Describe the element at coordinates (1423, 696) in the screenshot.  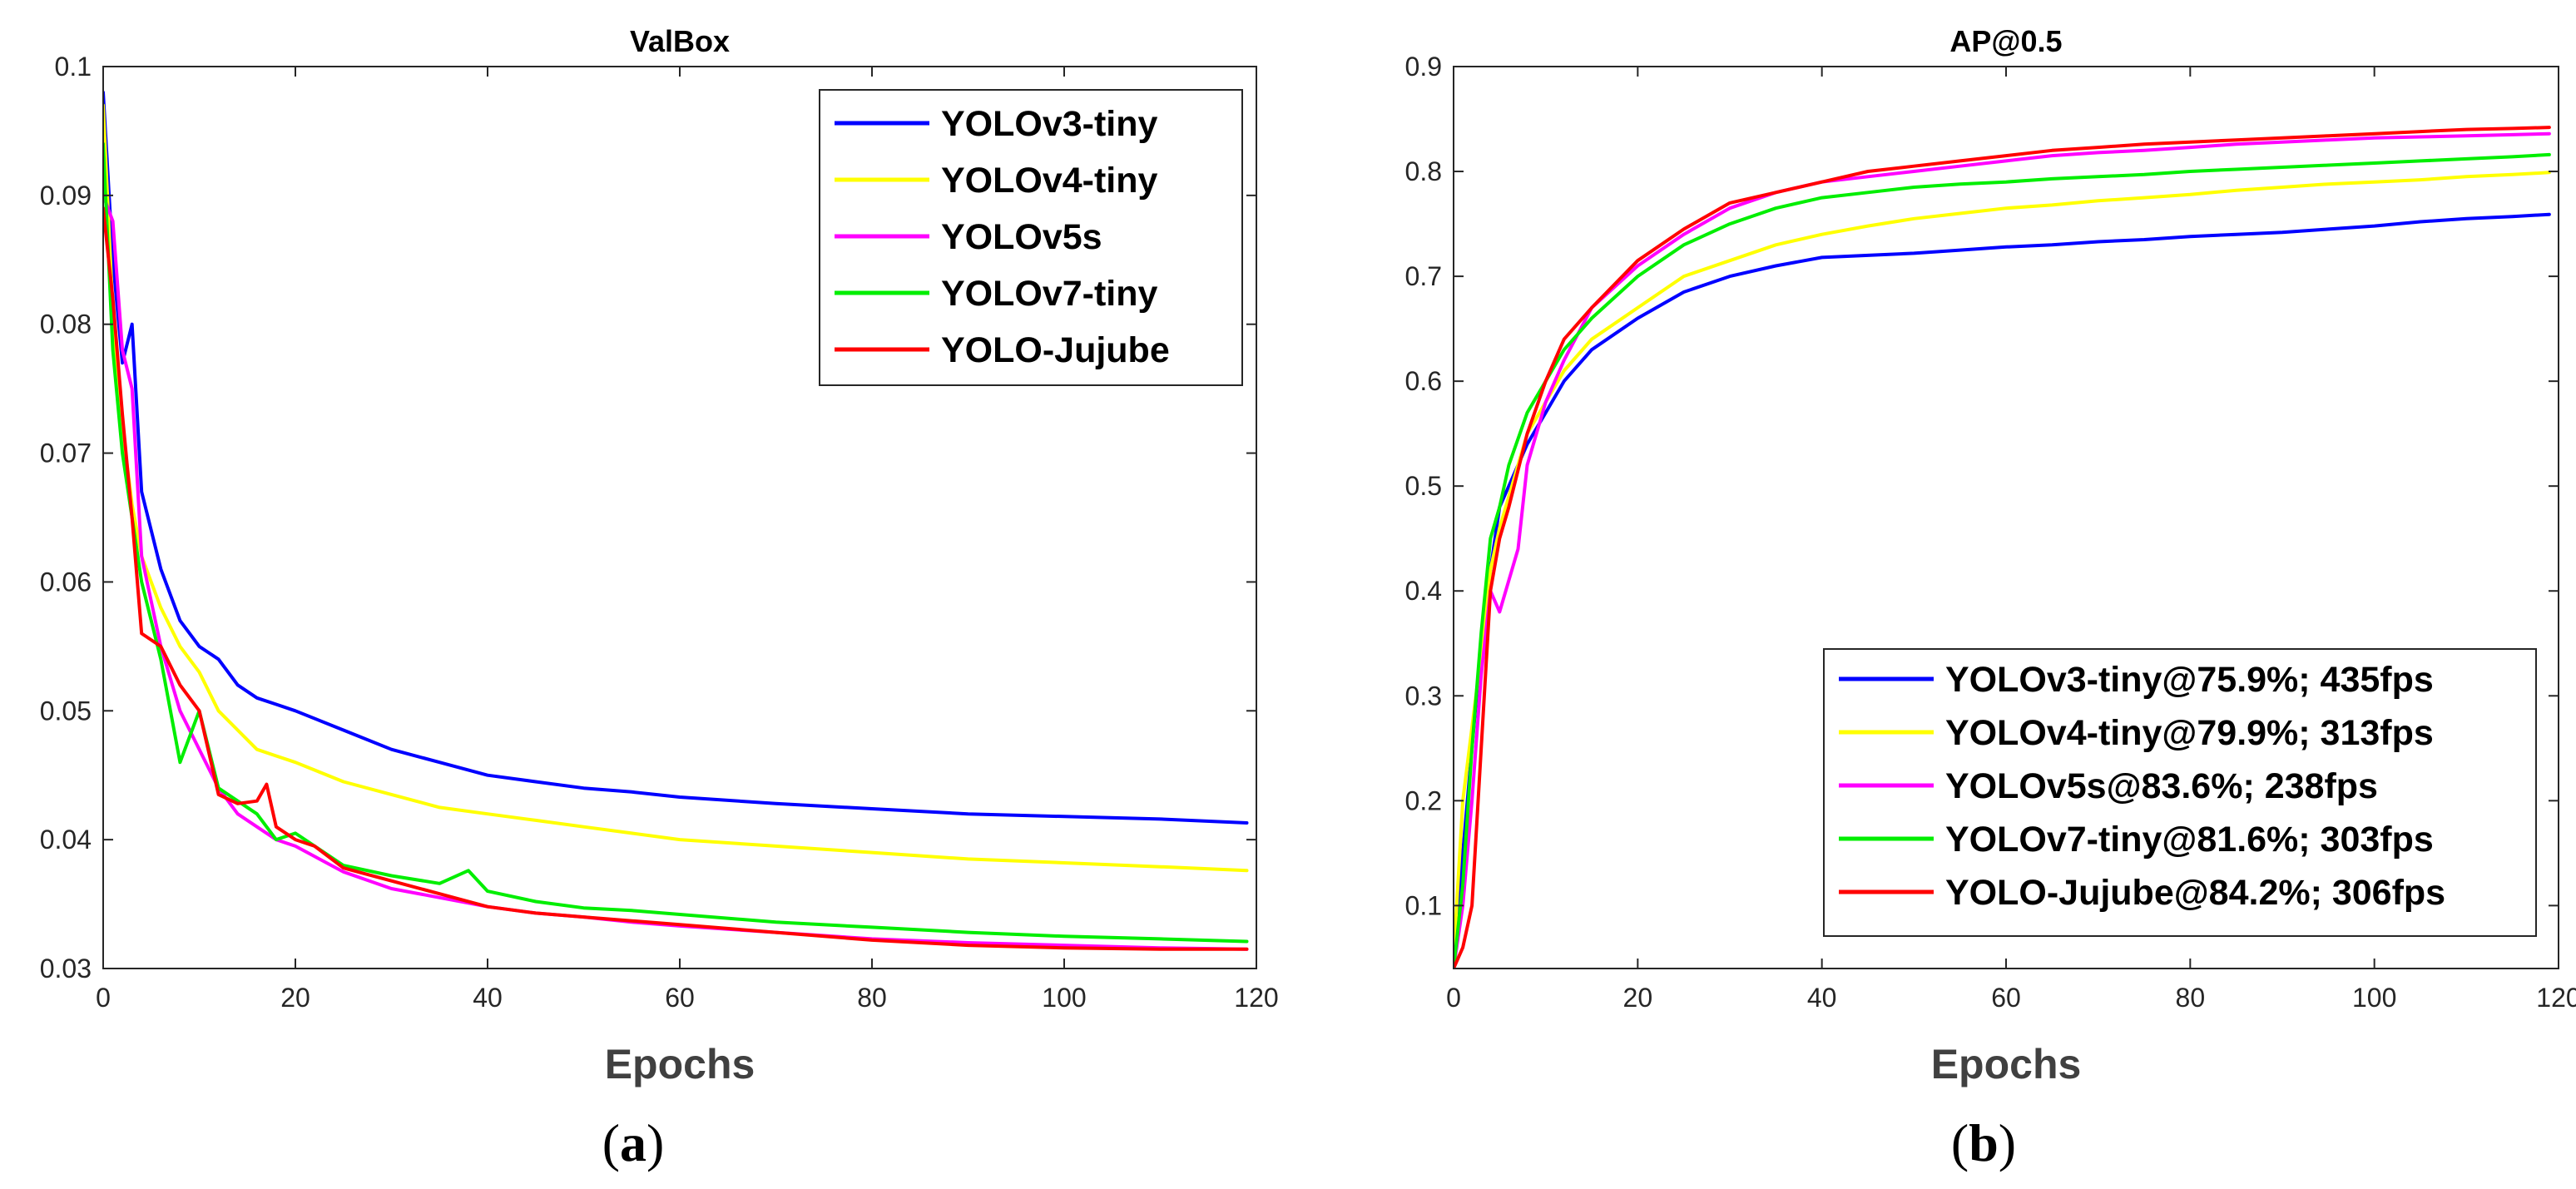
I see `y-tick-label-b-2: 0.3` at that location.